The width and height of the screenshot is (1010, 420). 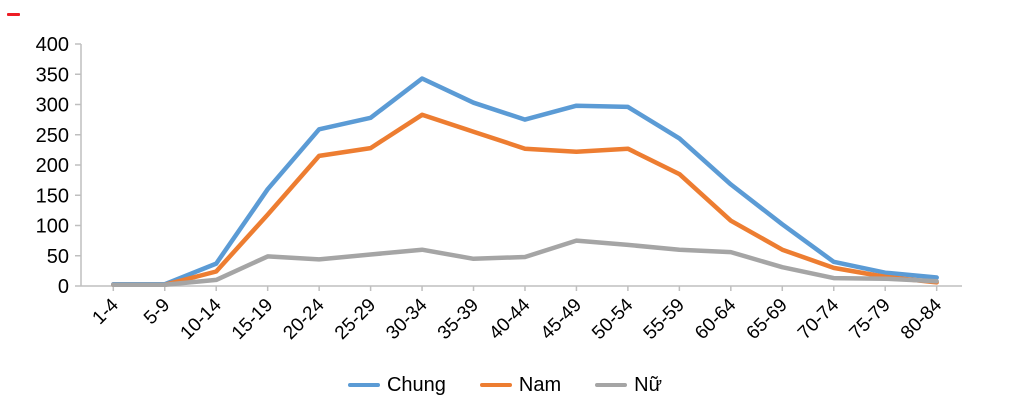 What do you see at coordinates (52, 75) in the screenshot?
I see `y-tick-label: 350` at bounding box center [52, 75].